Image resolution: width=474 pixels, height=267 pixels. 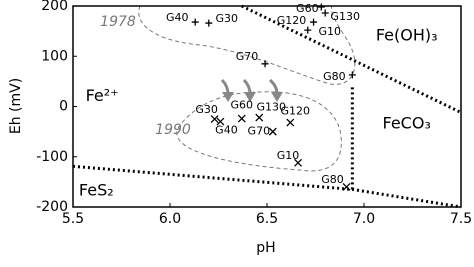 What do you see at coordinates (96, 189) in the screenshot?
I see `region-label: FeS₂` at bounding box center [96, 189].